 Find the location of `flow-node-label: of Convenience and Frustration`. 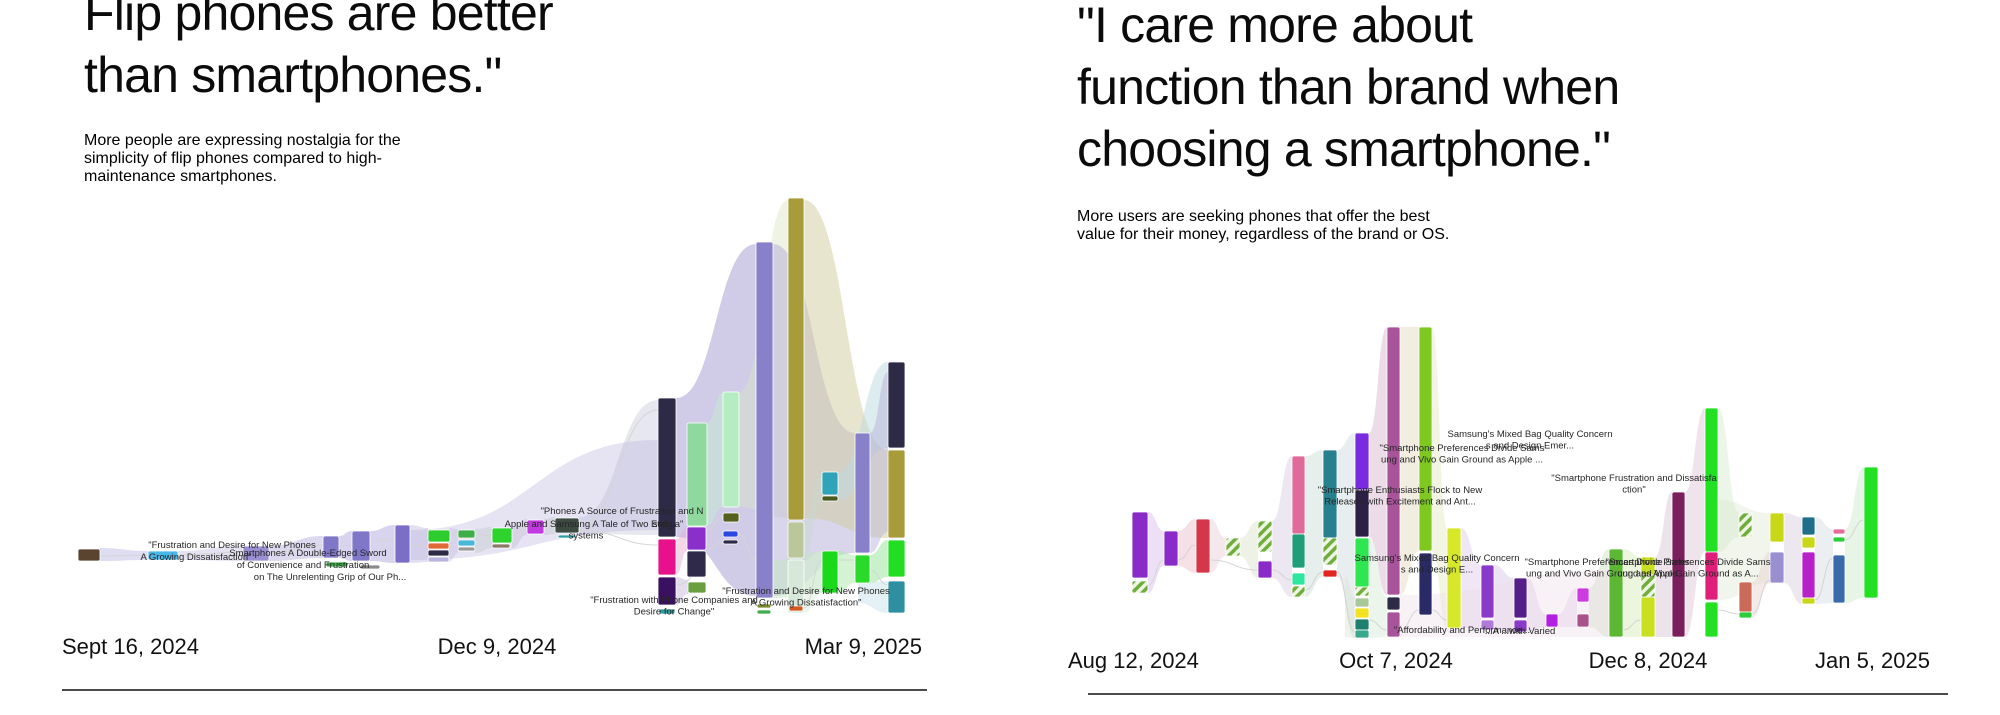

flow-node-label: of Convenience and Frustration is located at coordinates (303, 565).